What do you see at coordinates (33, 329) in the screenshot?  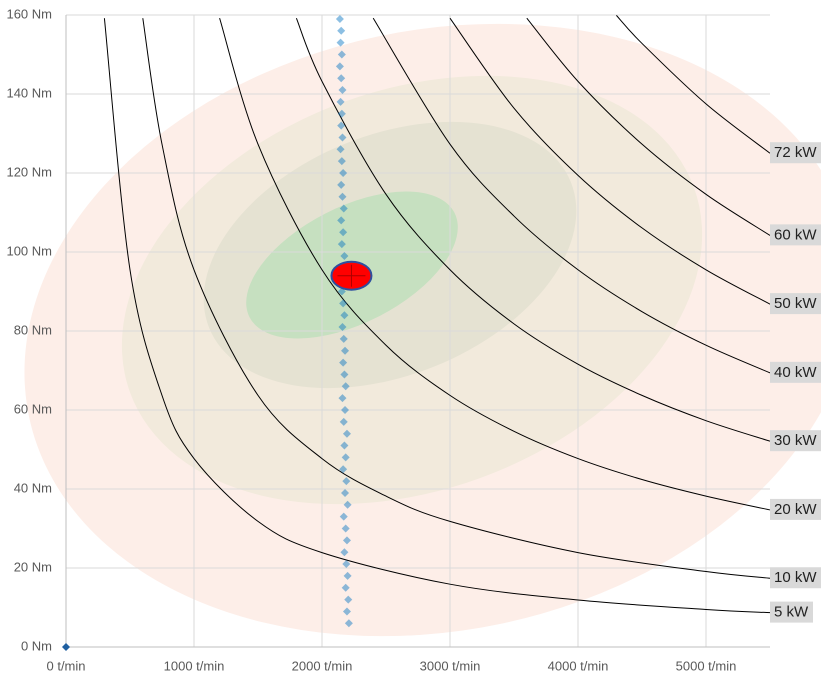 I see `y-tick-label: 80 Nm` at bounding box center [33, 329].